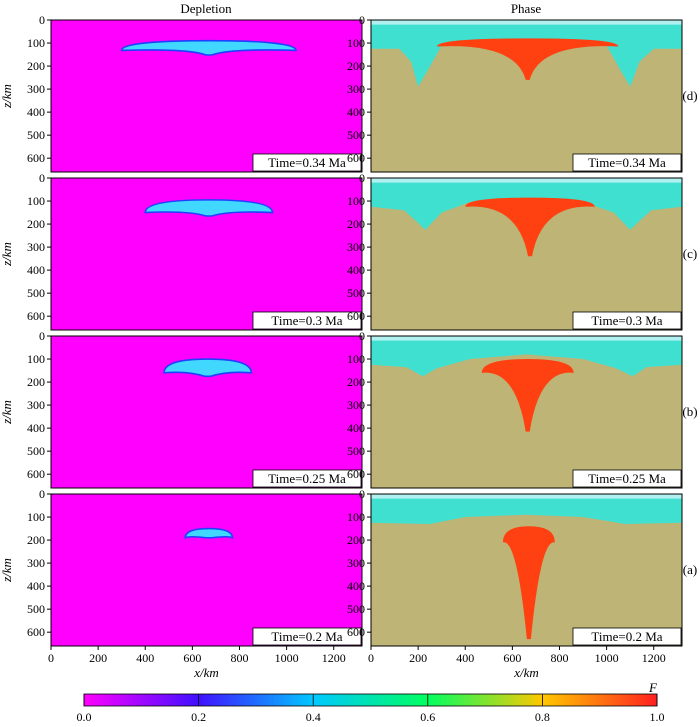 The width and height of the screenshot is (700, 727). I want to click on colorbar-label: F, so click(653, 687).